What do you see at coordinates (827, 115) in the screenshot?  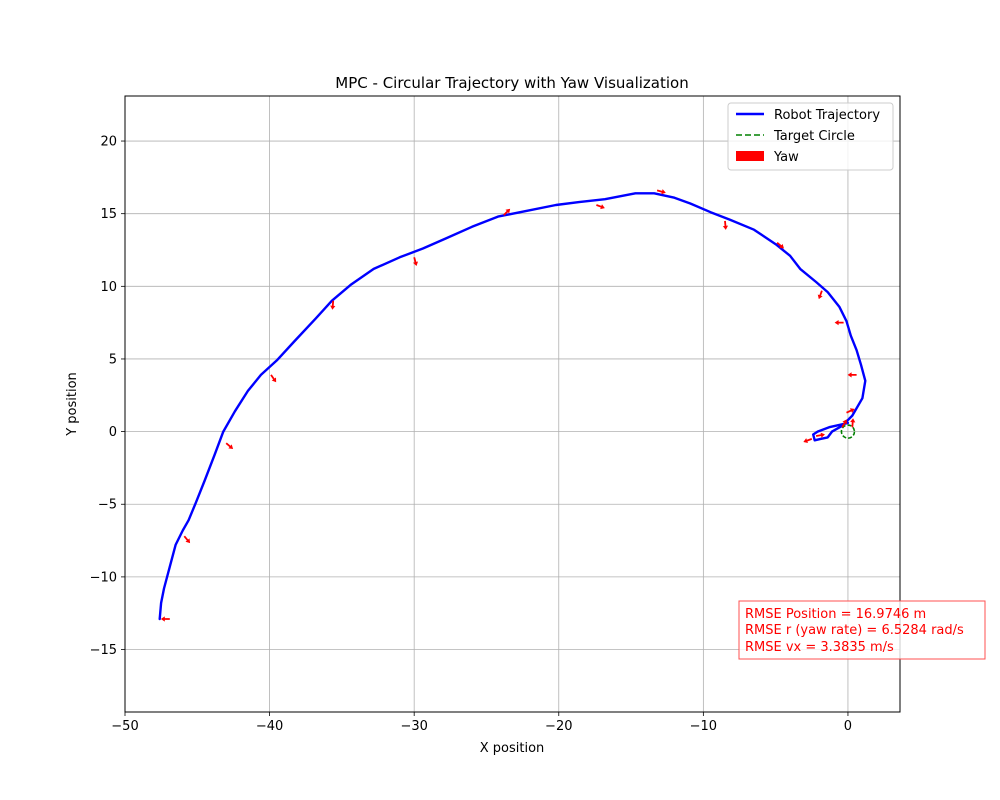 I see `legend-label-robot-trajectory: Robot Trajectory` at bounding box center [827, 115].